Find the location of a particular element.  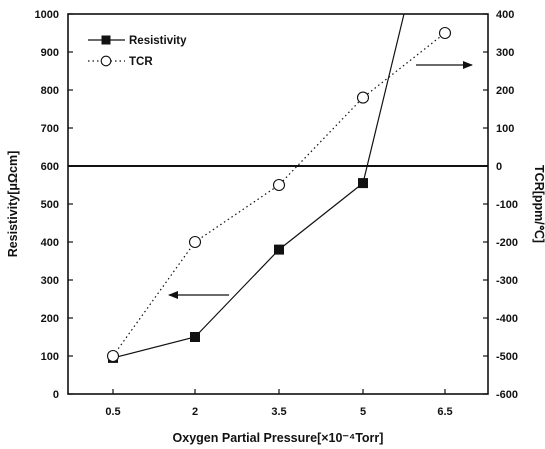

left-tick-label: 200 is located at coordinates (50, 319).